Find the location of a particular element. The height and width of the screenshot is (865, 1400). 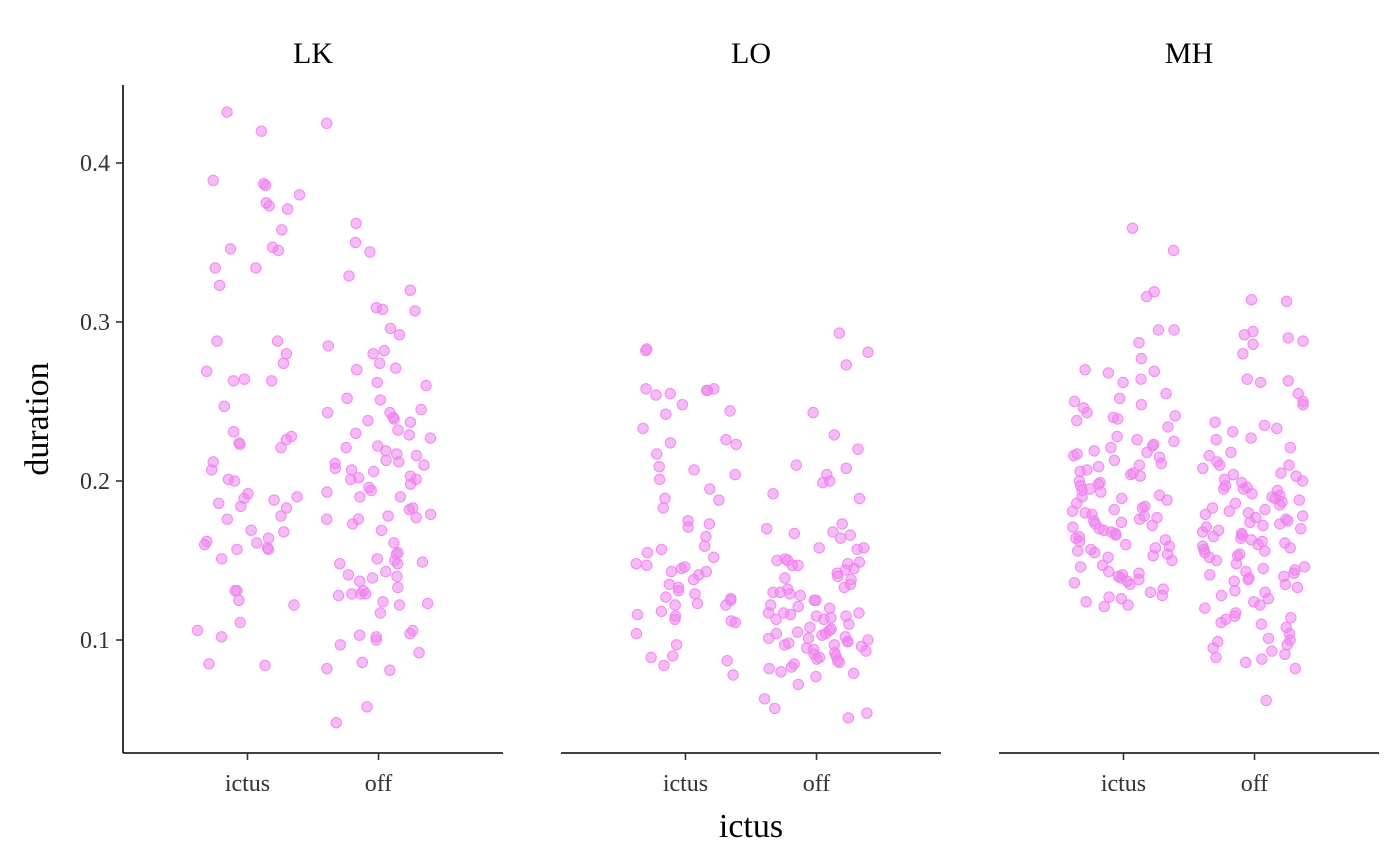

facet-title: MH is located at coordinates (1189, 53).